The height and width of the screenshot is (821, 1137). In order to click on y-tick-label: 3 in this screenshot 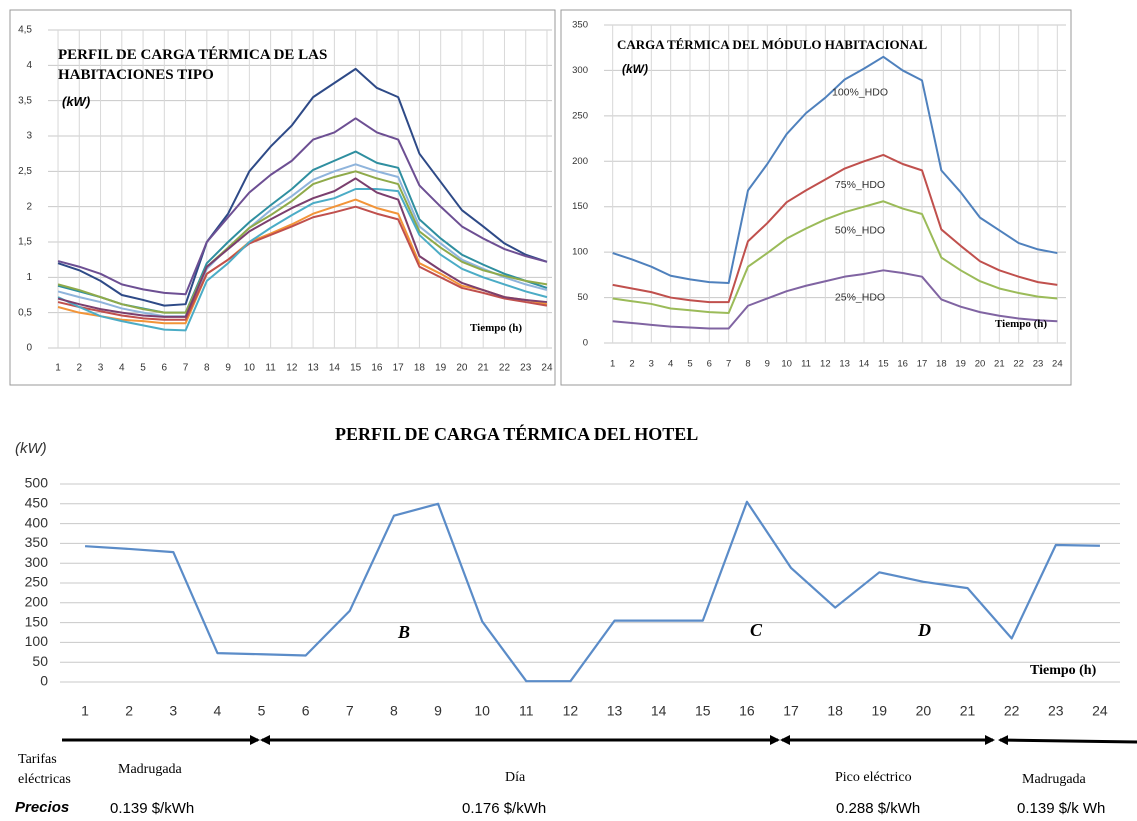, I will do `click(29, 136)`.